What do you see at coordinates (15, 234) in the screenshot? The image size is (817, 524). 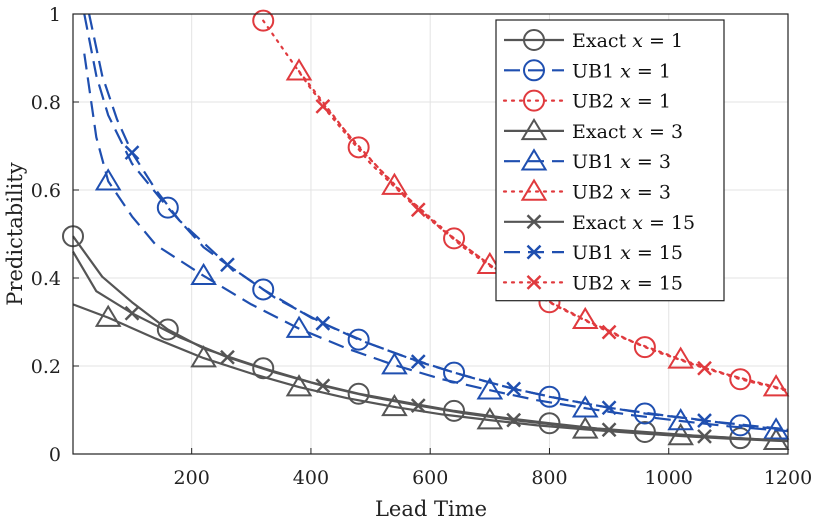 I see `y-axis-title: Predictability` at bounding box center [15, 234].